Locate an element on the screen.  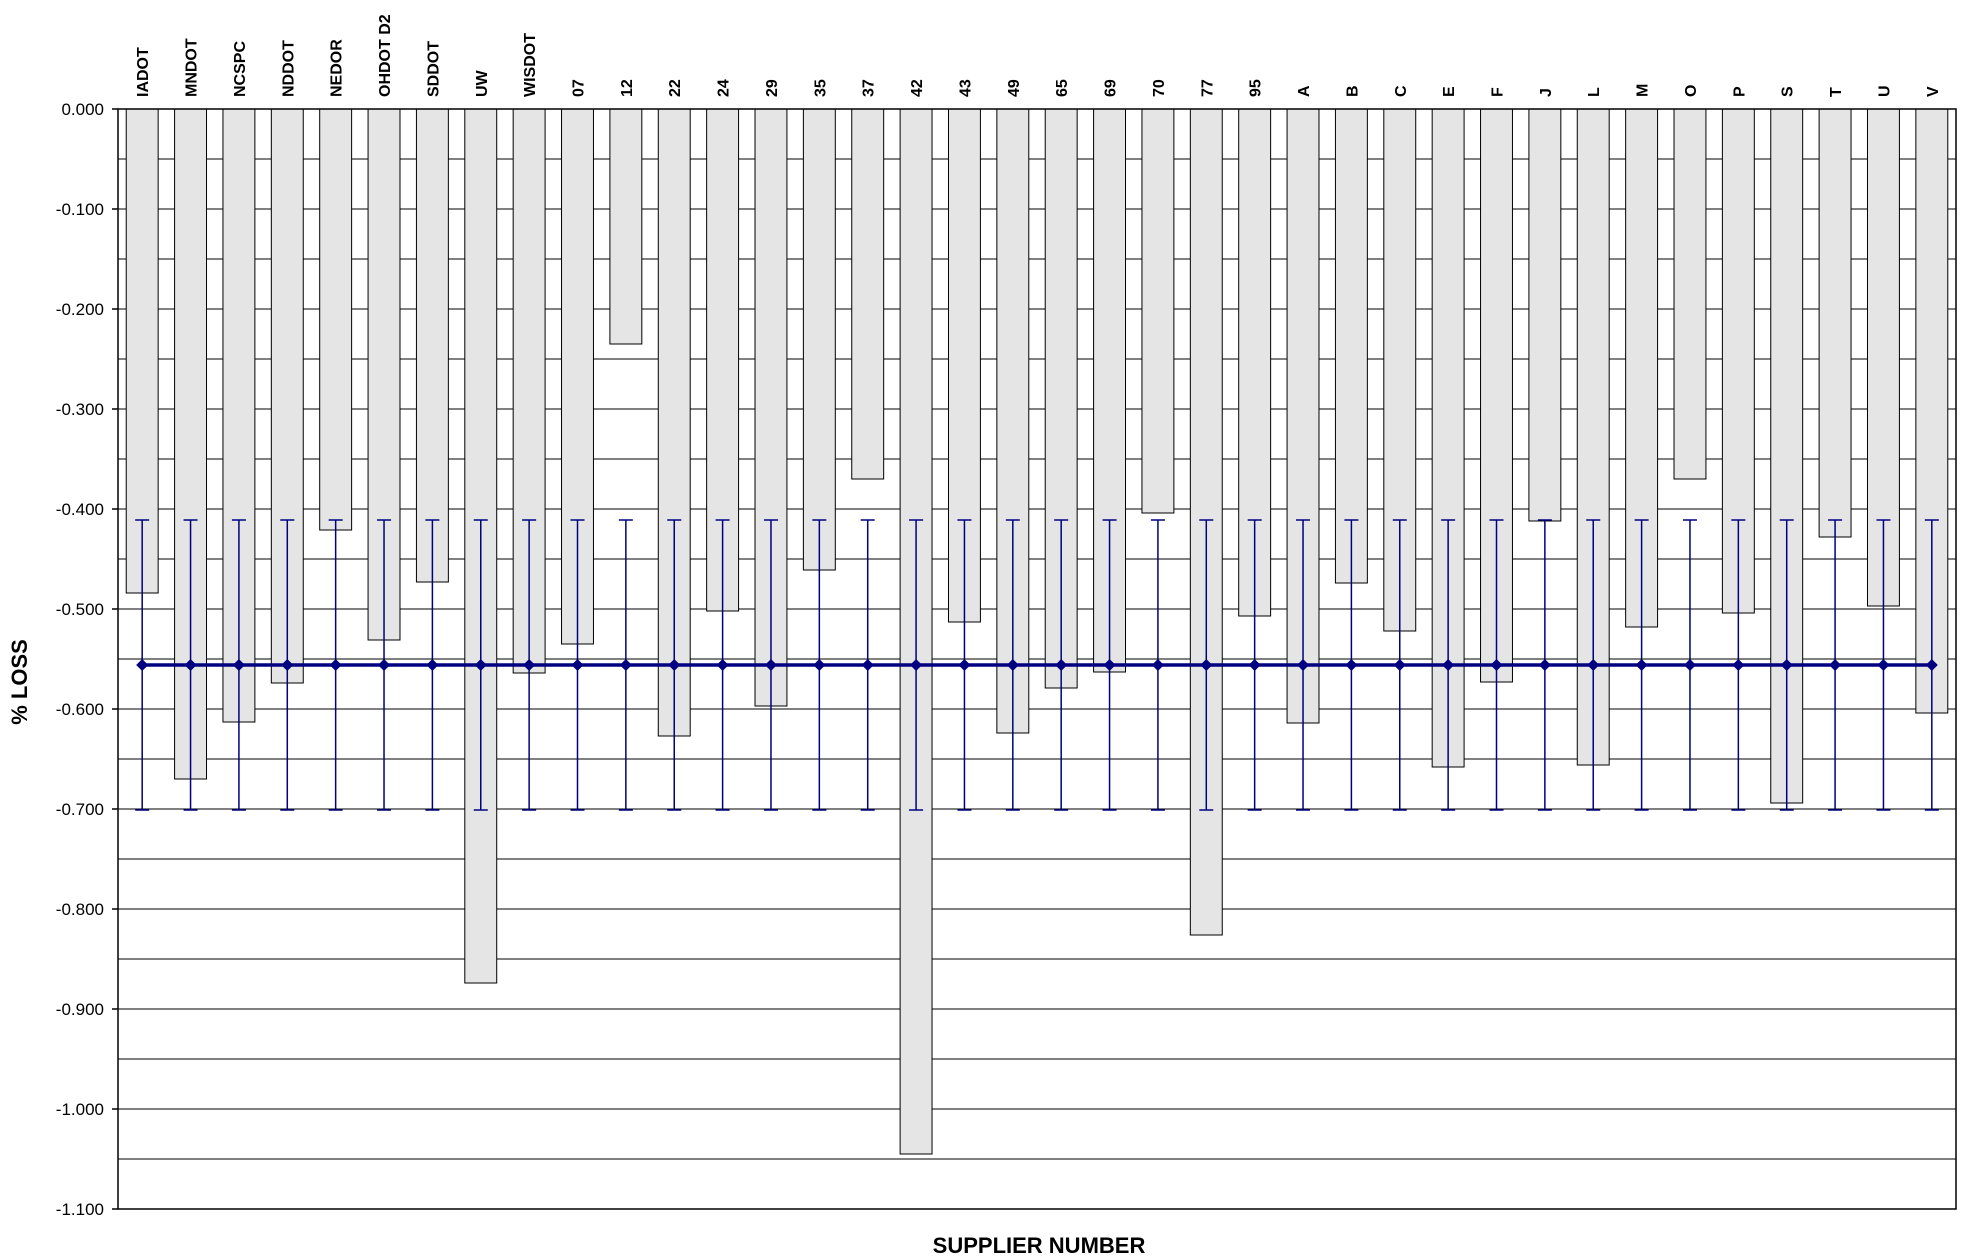
category-label: 29 is located at coordinates (772, 88).